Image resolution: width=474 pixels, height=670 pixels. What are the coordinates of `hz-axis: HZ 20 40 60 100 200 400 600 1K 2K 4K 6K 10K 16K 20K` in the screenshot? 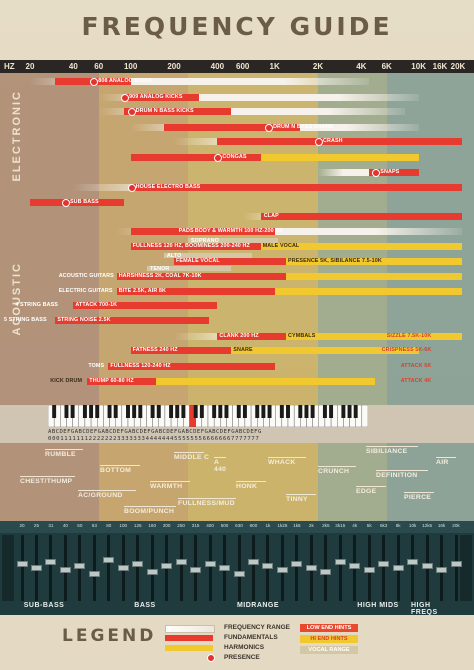 It's located at (237, 66).